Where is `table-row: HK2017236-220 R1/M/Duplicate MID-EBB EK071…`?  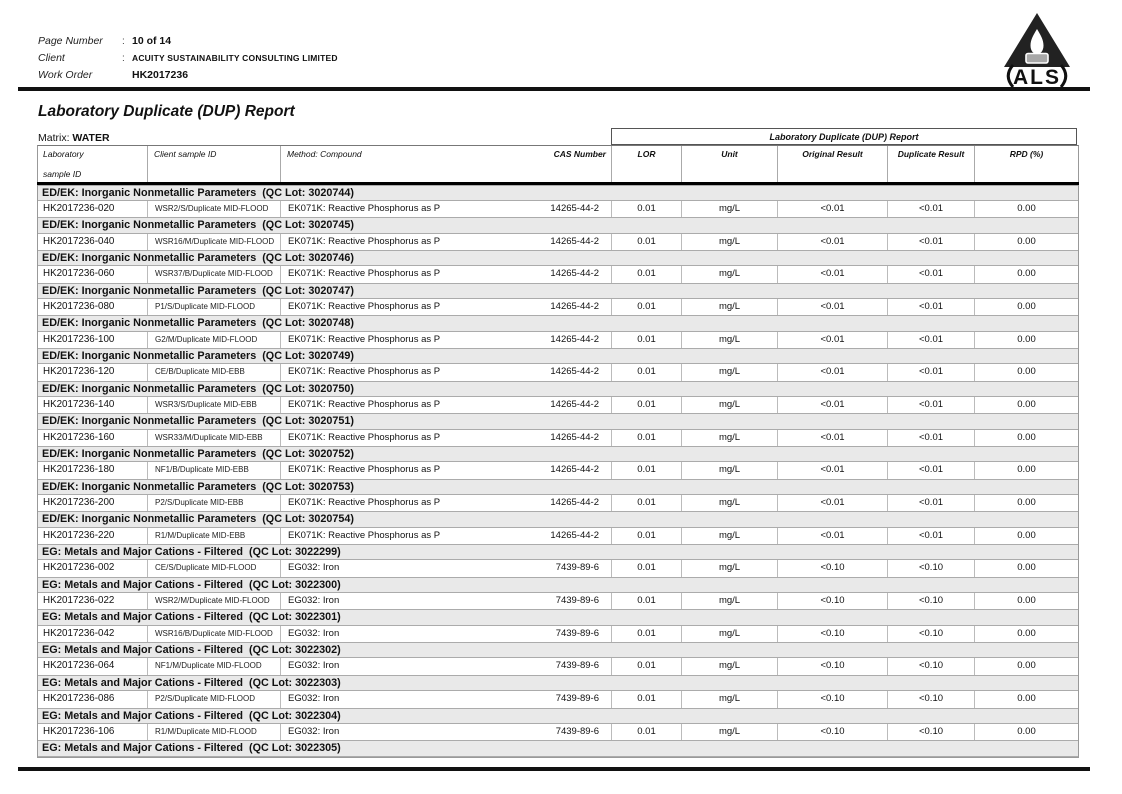
table-row: HK2017236-220 R1/M/Duplicate MID-EBB EK071… is located at coordinates (558, 536).